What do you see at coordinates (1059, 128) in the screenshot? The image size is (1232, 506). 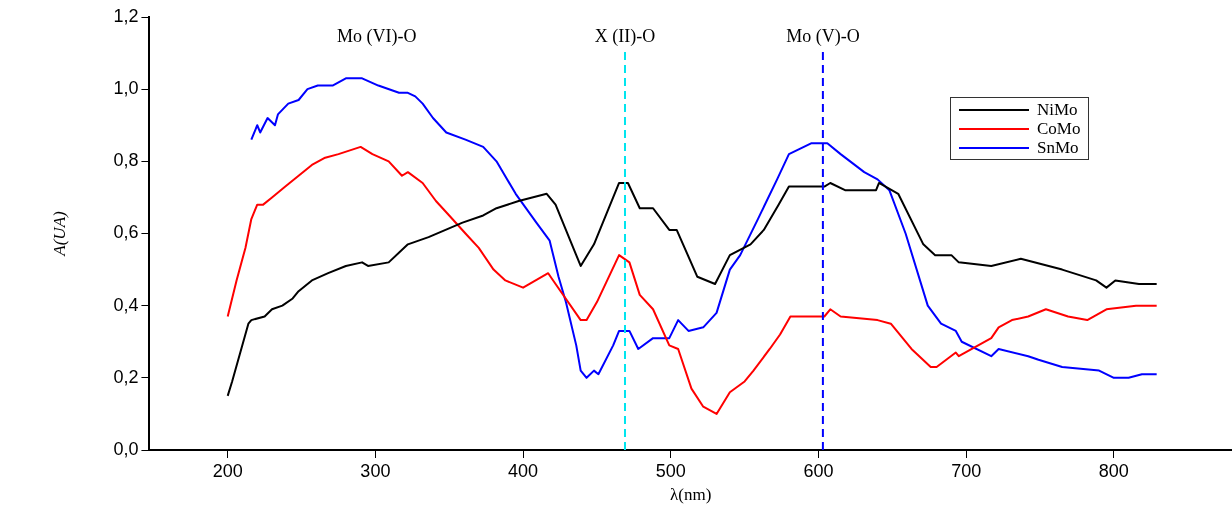 I see `legend-label: CoMo` at bounding box center [1059, 128].